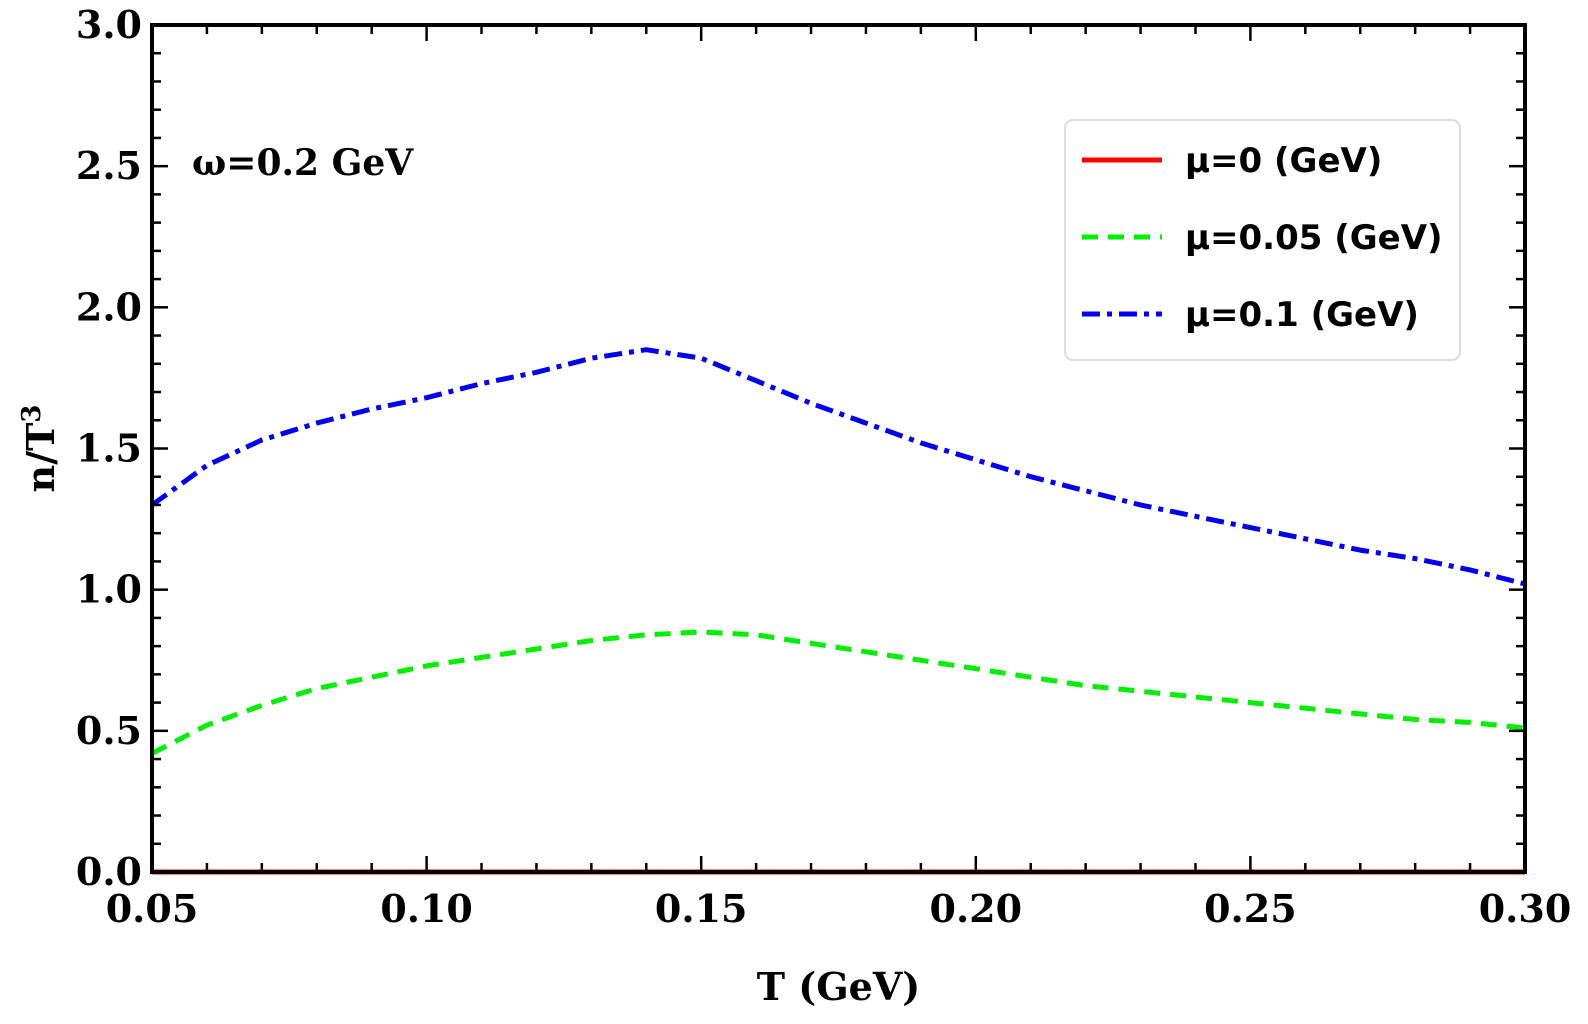 The height and width of the screenshot is (1024, 1588). I want to click on y-tick-label: 1.0, so click(109, 589).